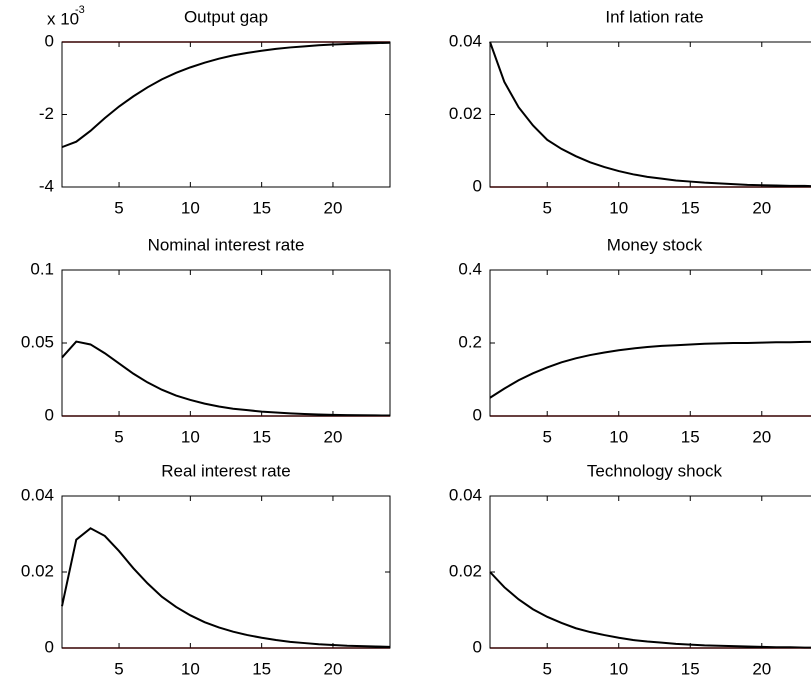  Describe the element at coordinates (37, 341) in the screenshot. I see `y-tick-label: 0.05` at that location.